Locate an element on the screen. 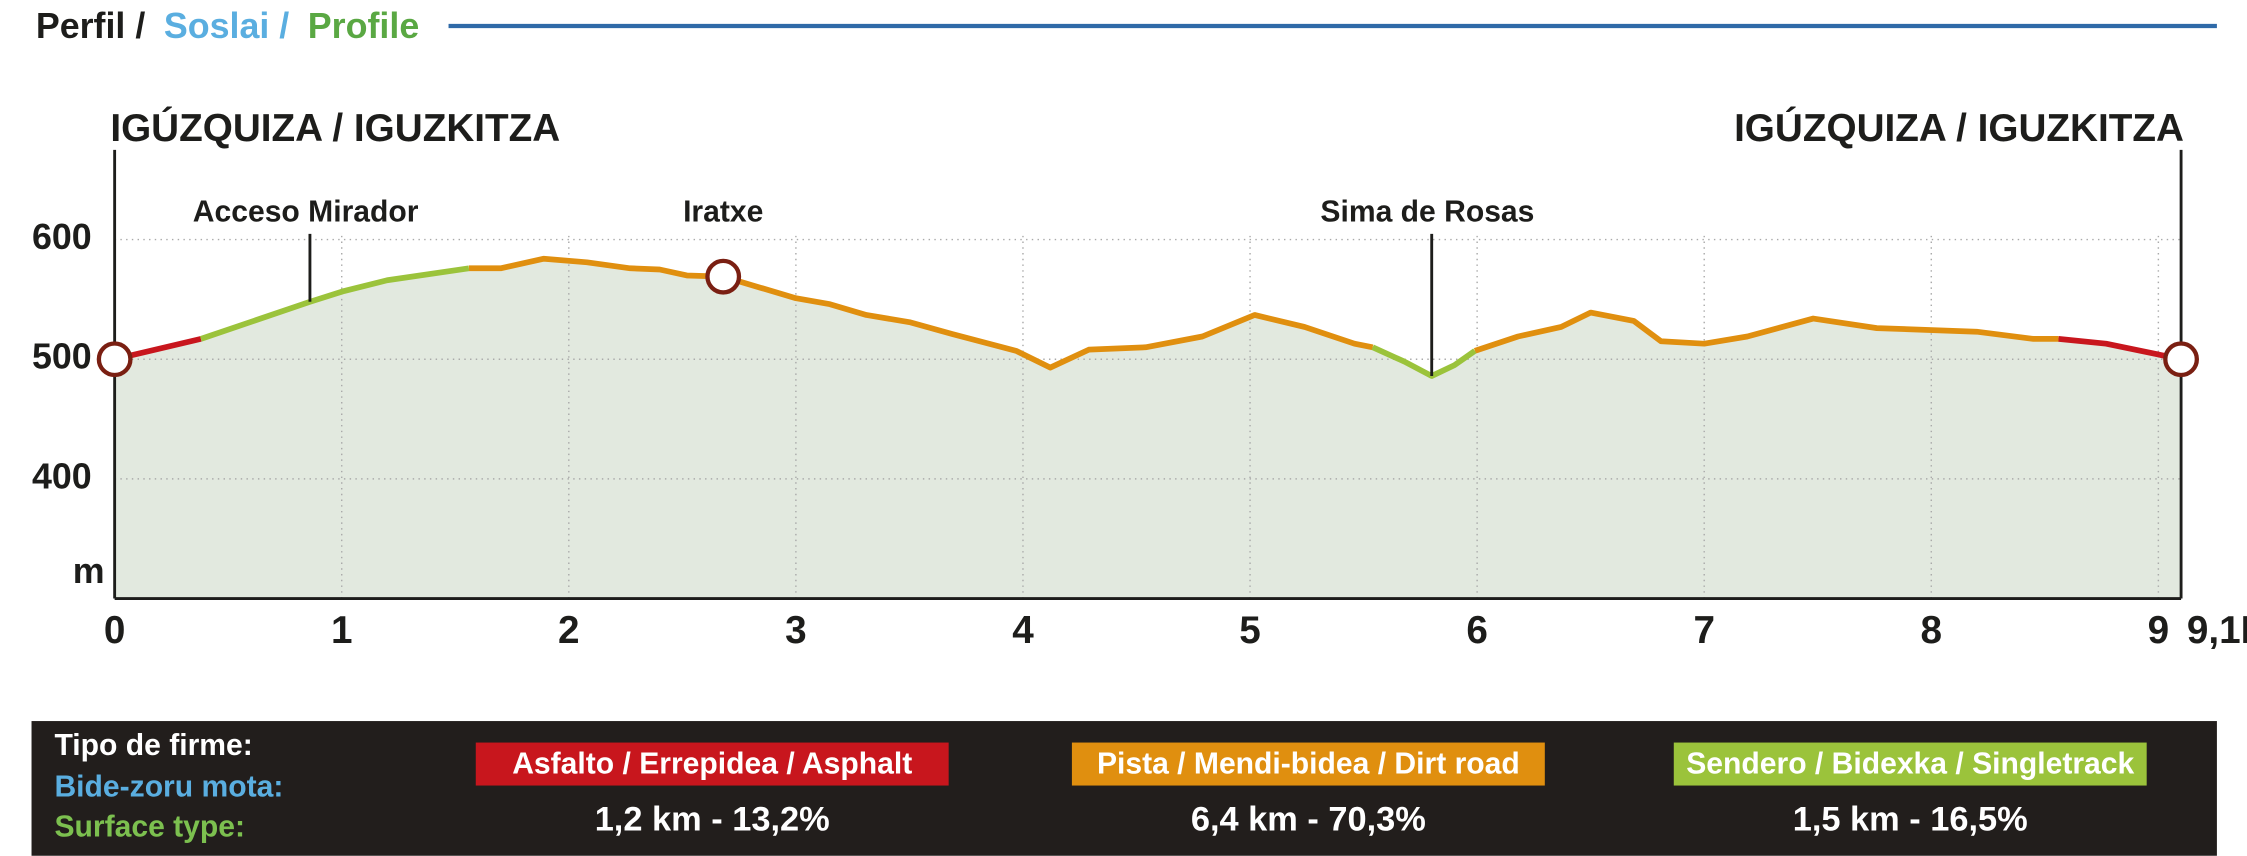 This screenshot has width=2247, height=856. x-tick-label: 4 is located at coordinates (1023, 630).